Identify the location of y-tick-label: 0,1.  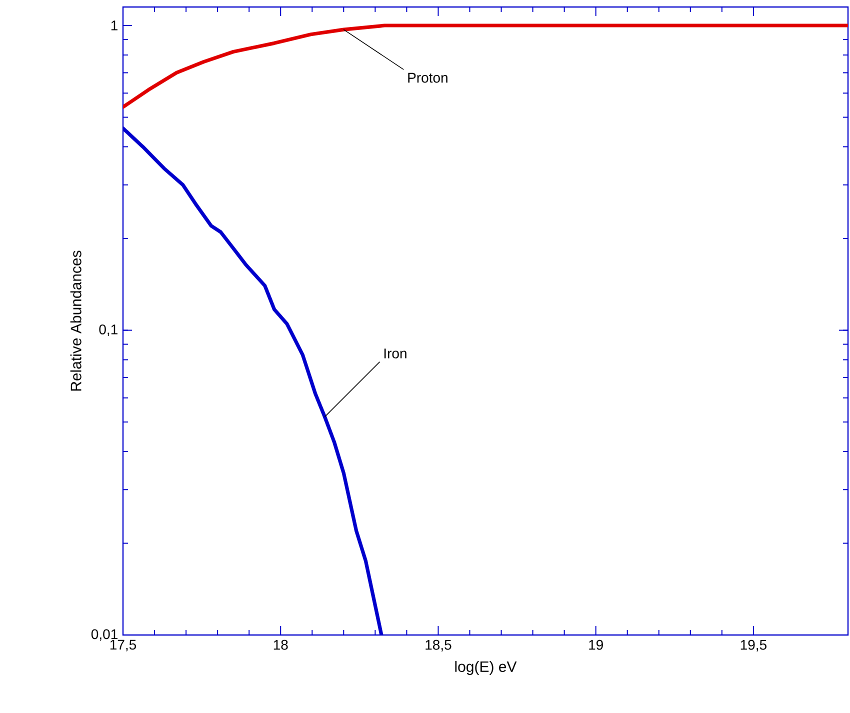
(108, 330).